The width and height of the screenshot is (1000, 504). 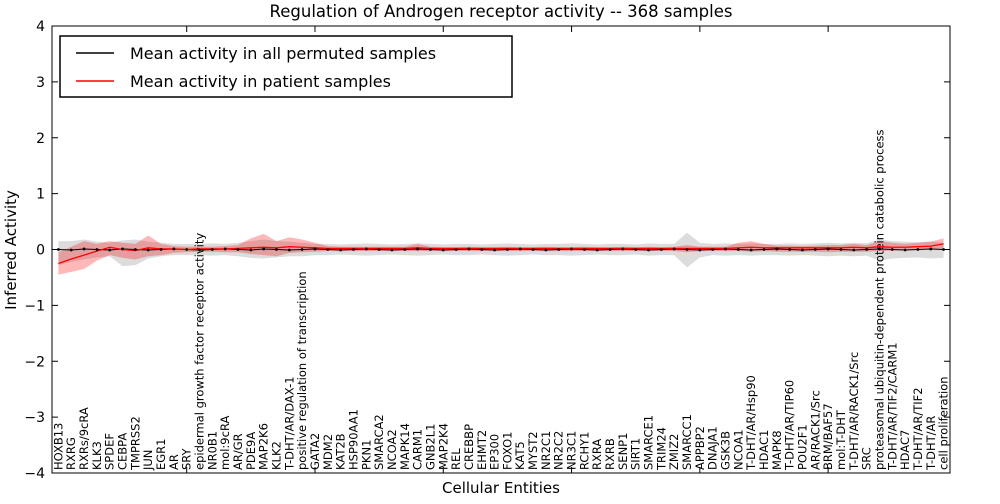 What do you see at coordinates (238, 451) in the screenshot?
I see `x-tick-label: AR/GR` at bounding box center [238, 451].